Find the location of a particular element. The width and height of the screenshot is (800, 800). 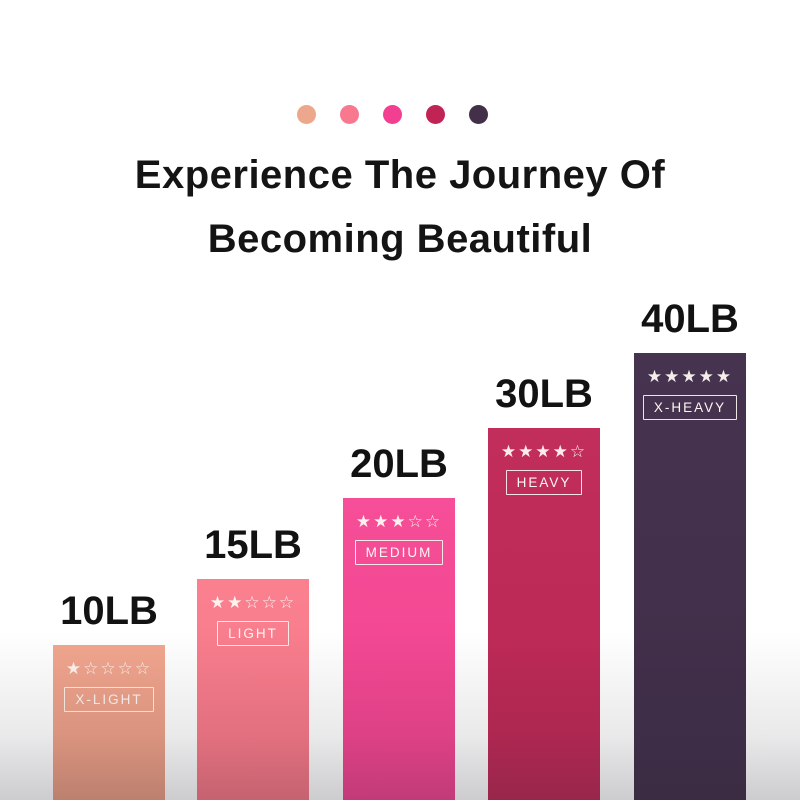

level-badge: X-HEAVY is located at coordinates (690, 407).